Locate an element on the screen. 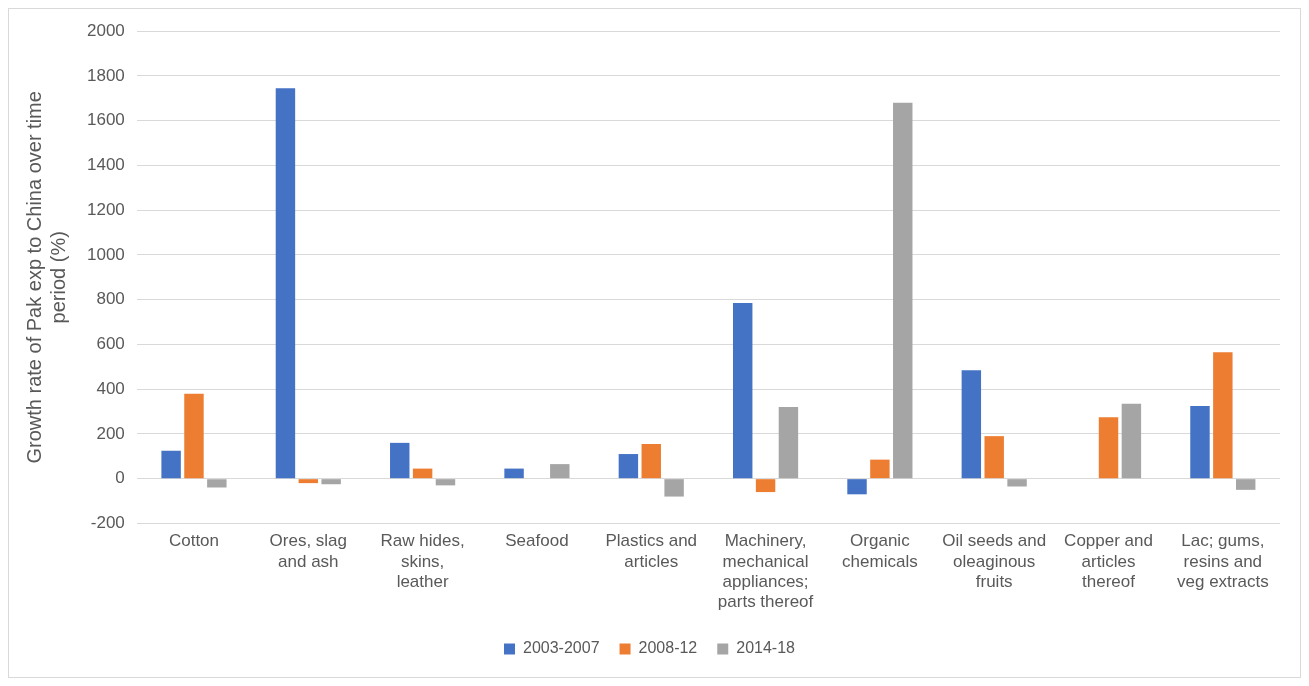 The image size is (1309, 686). x-tick-label: Machinery, mechanical appliances; parts thereof is located at coordinates (765, 571).